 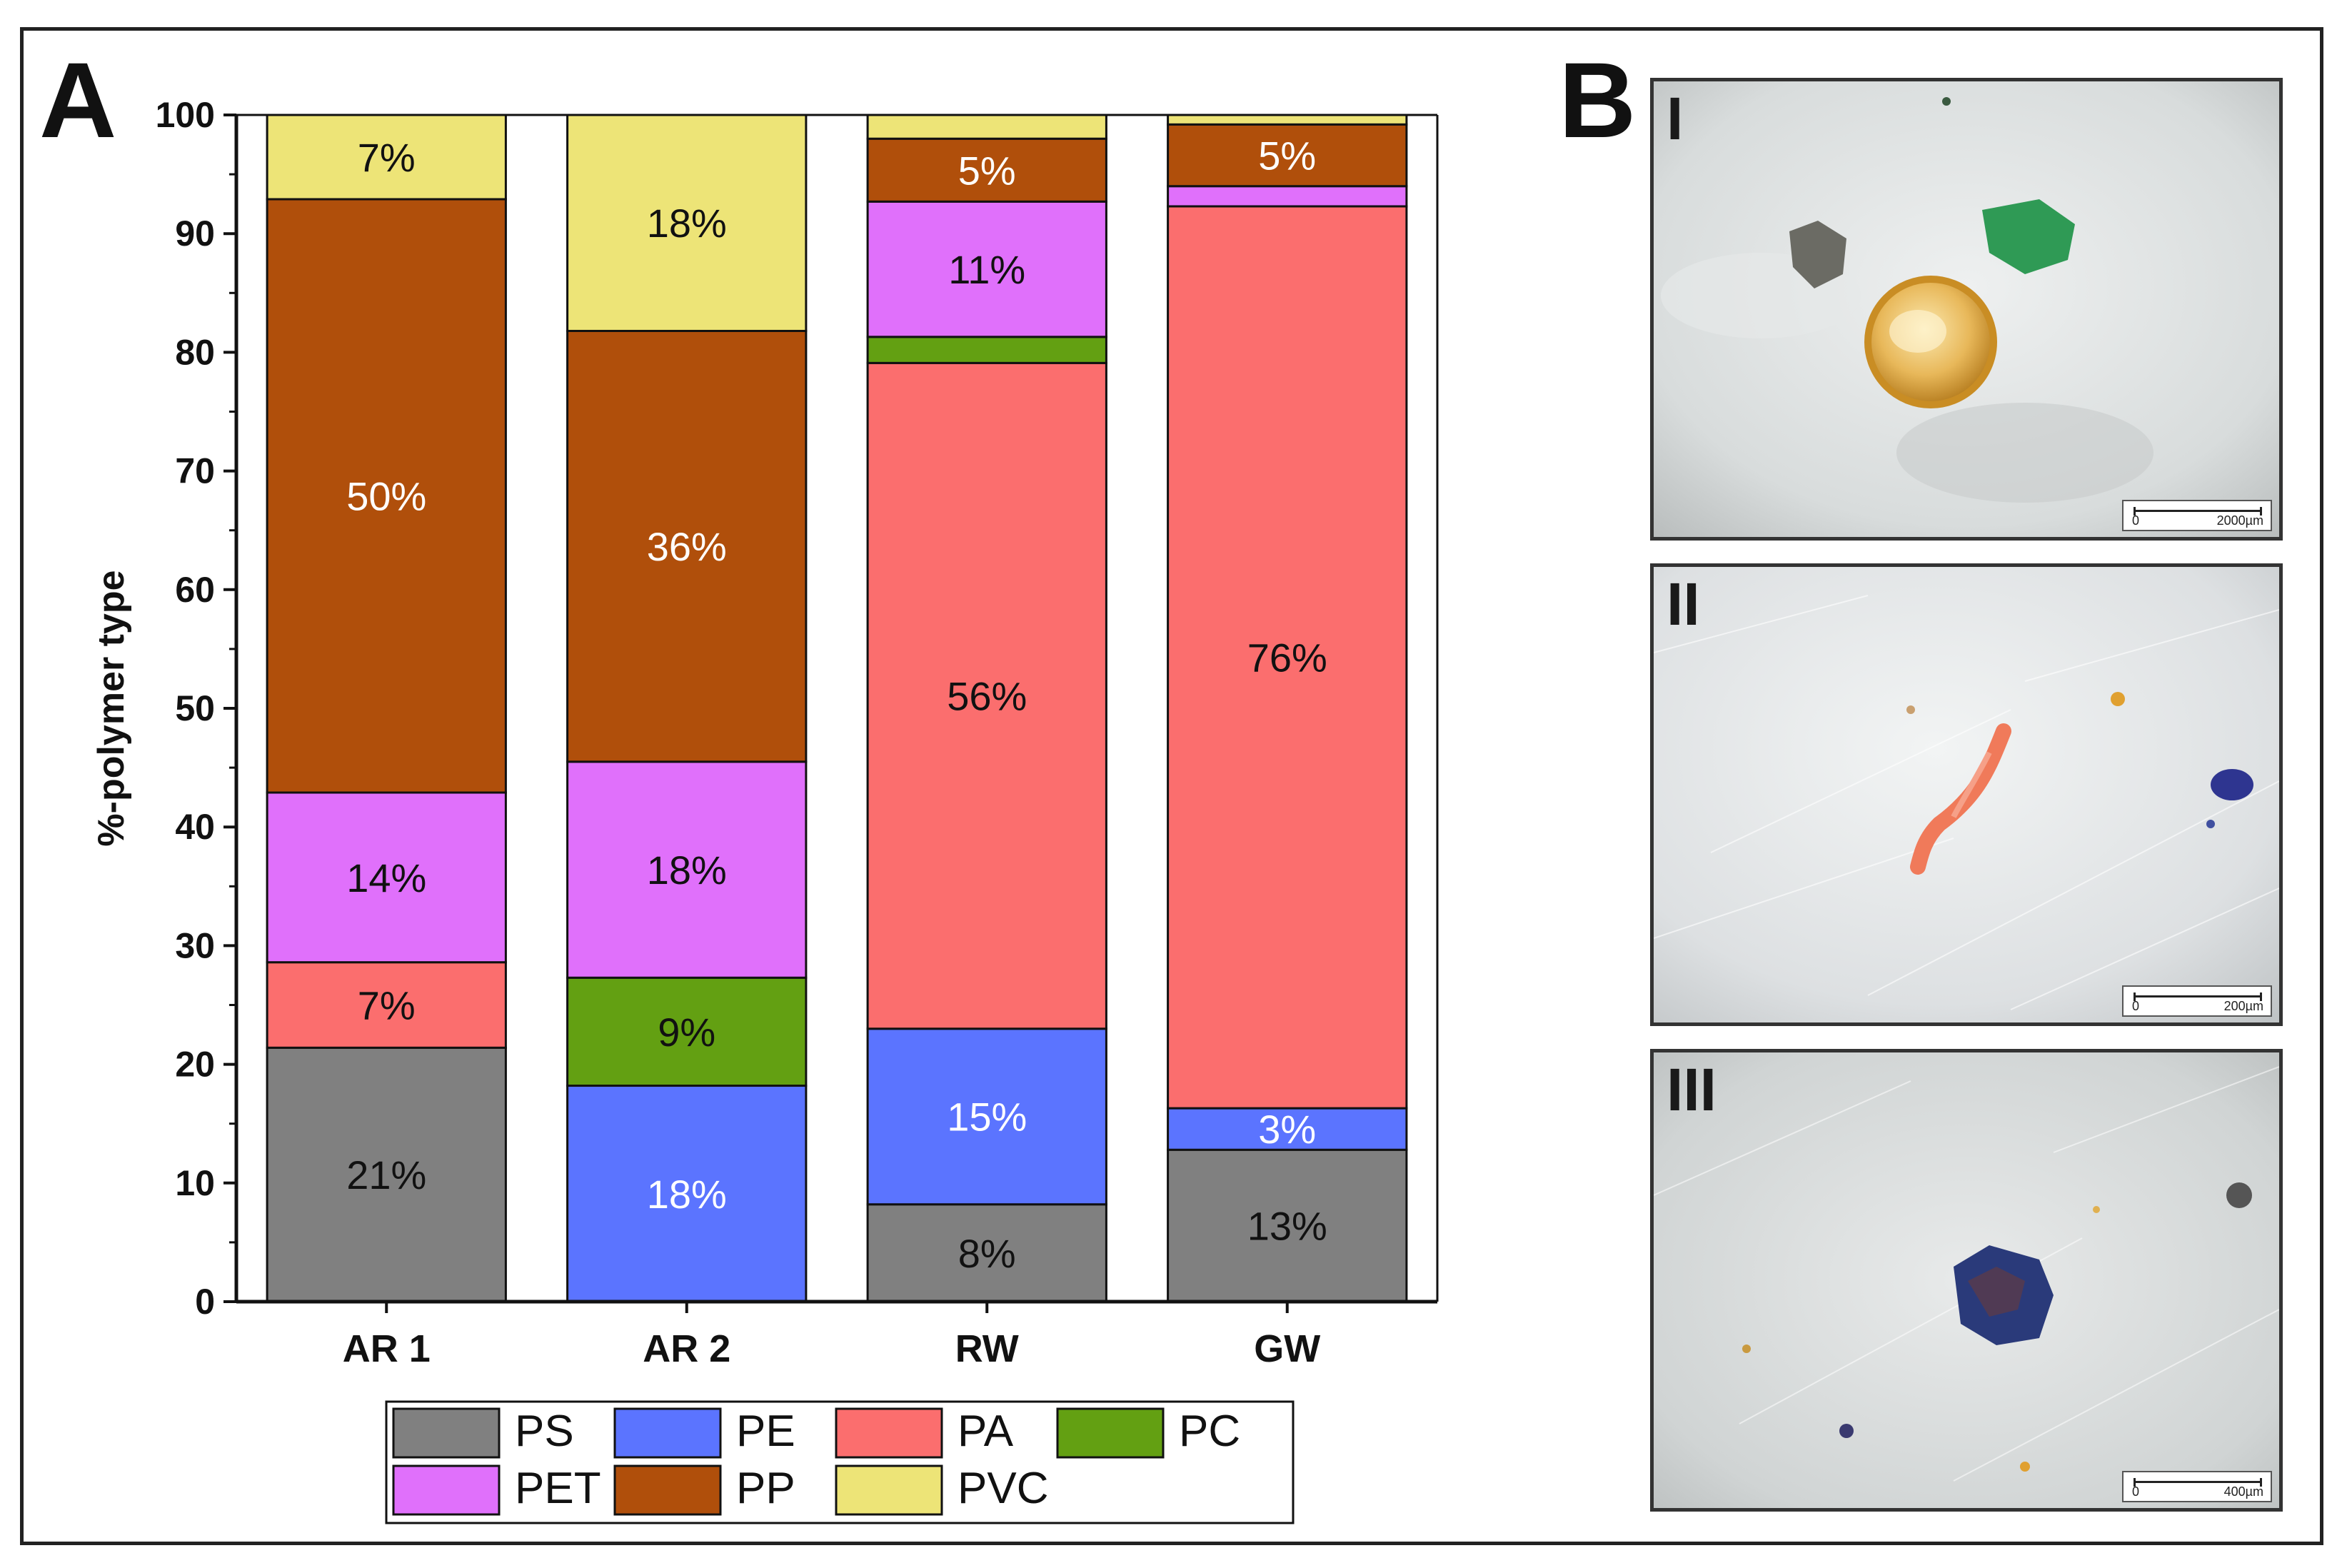 I want to click on scale-bar-3: 0 400µm, so click(x=2197, y=1486).